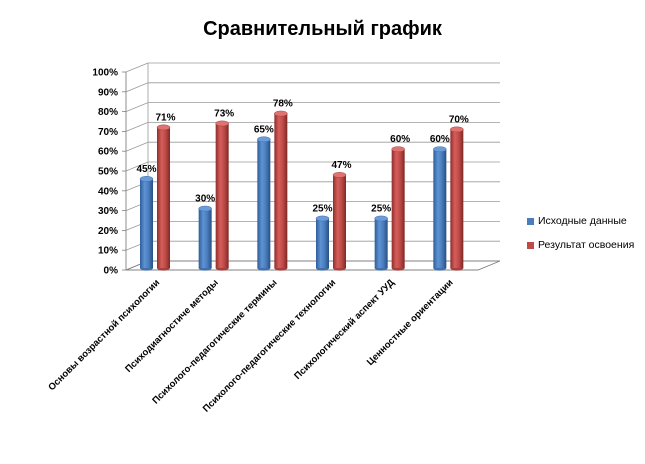  Describe the element at coordinates (205, 199) in the screenshot. I see `data-label: 30%` at that location.